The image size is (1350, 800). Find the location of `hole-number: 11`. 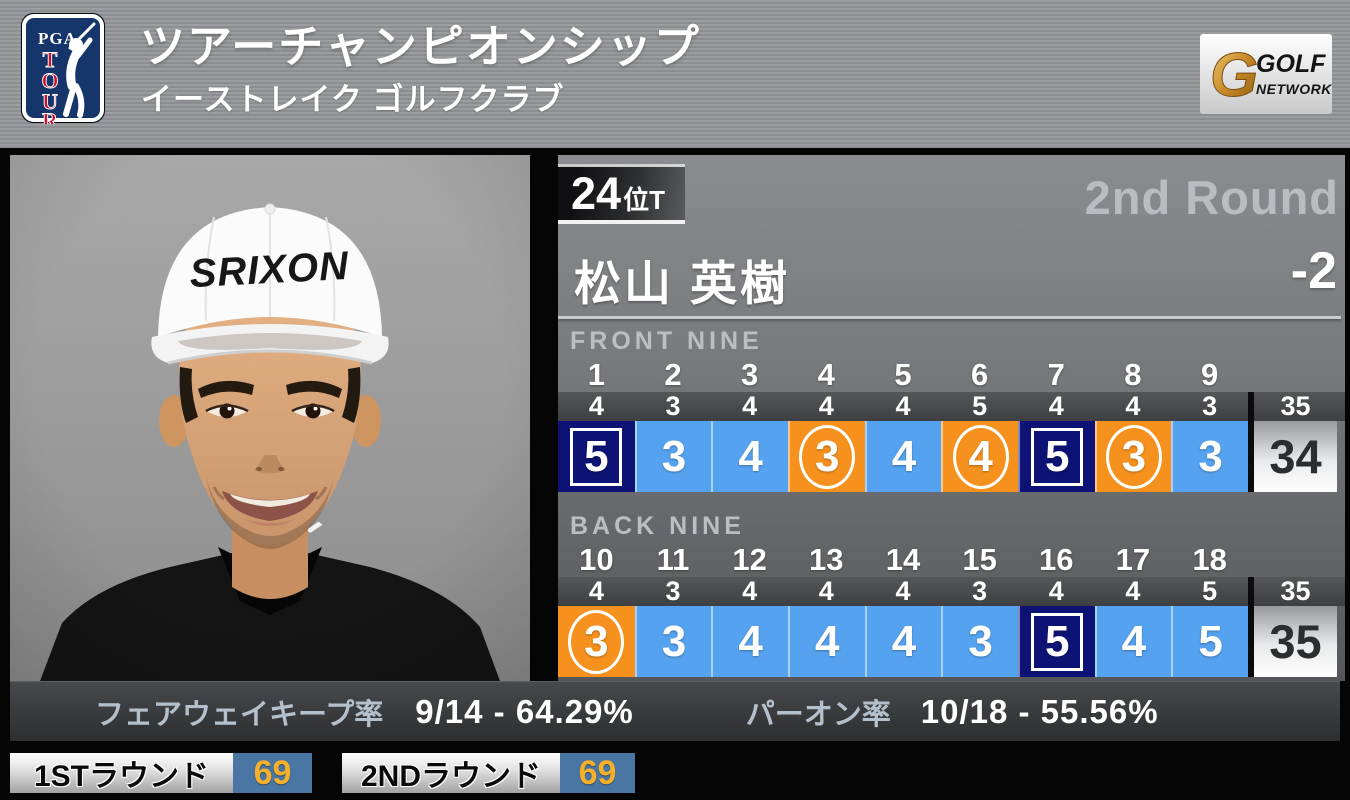

hole-number: 11 is located at coordinates (673, 559).